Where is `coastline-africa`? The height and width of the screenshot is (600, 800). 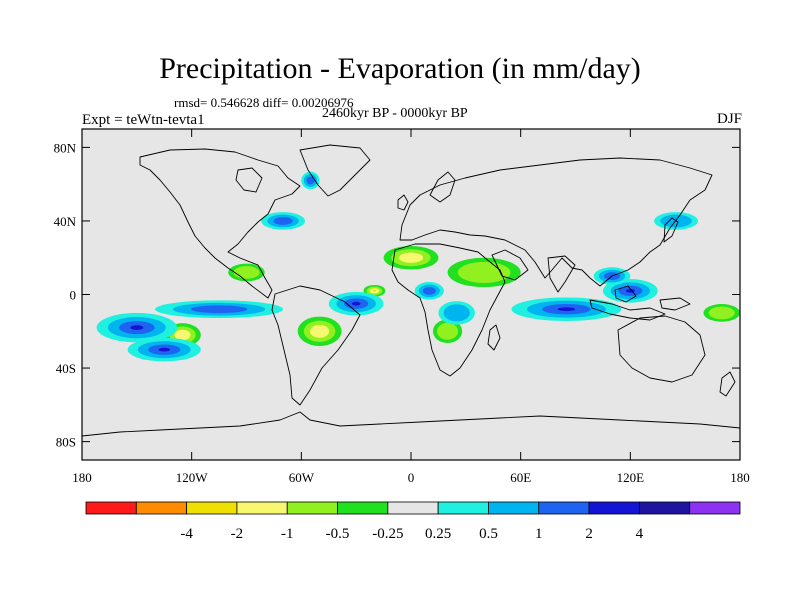
coastline-africa is located at coordinates (448, 310).